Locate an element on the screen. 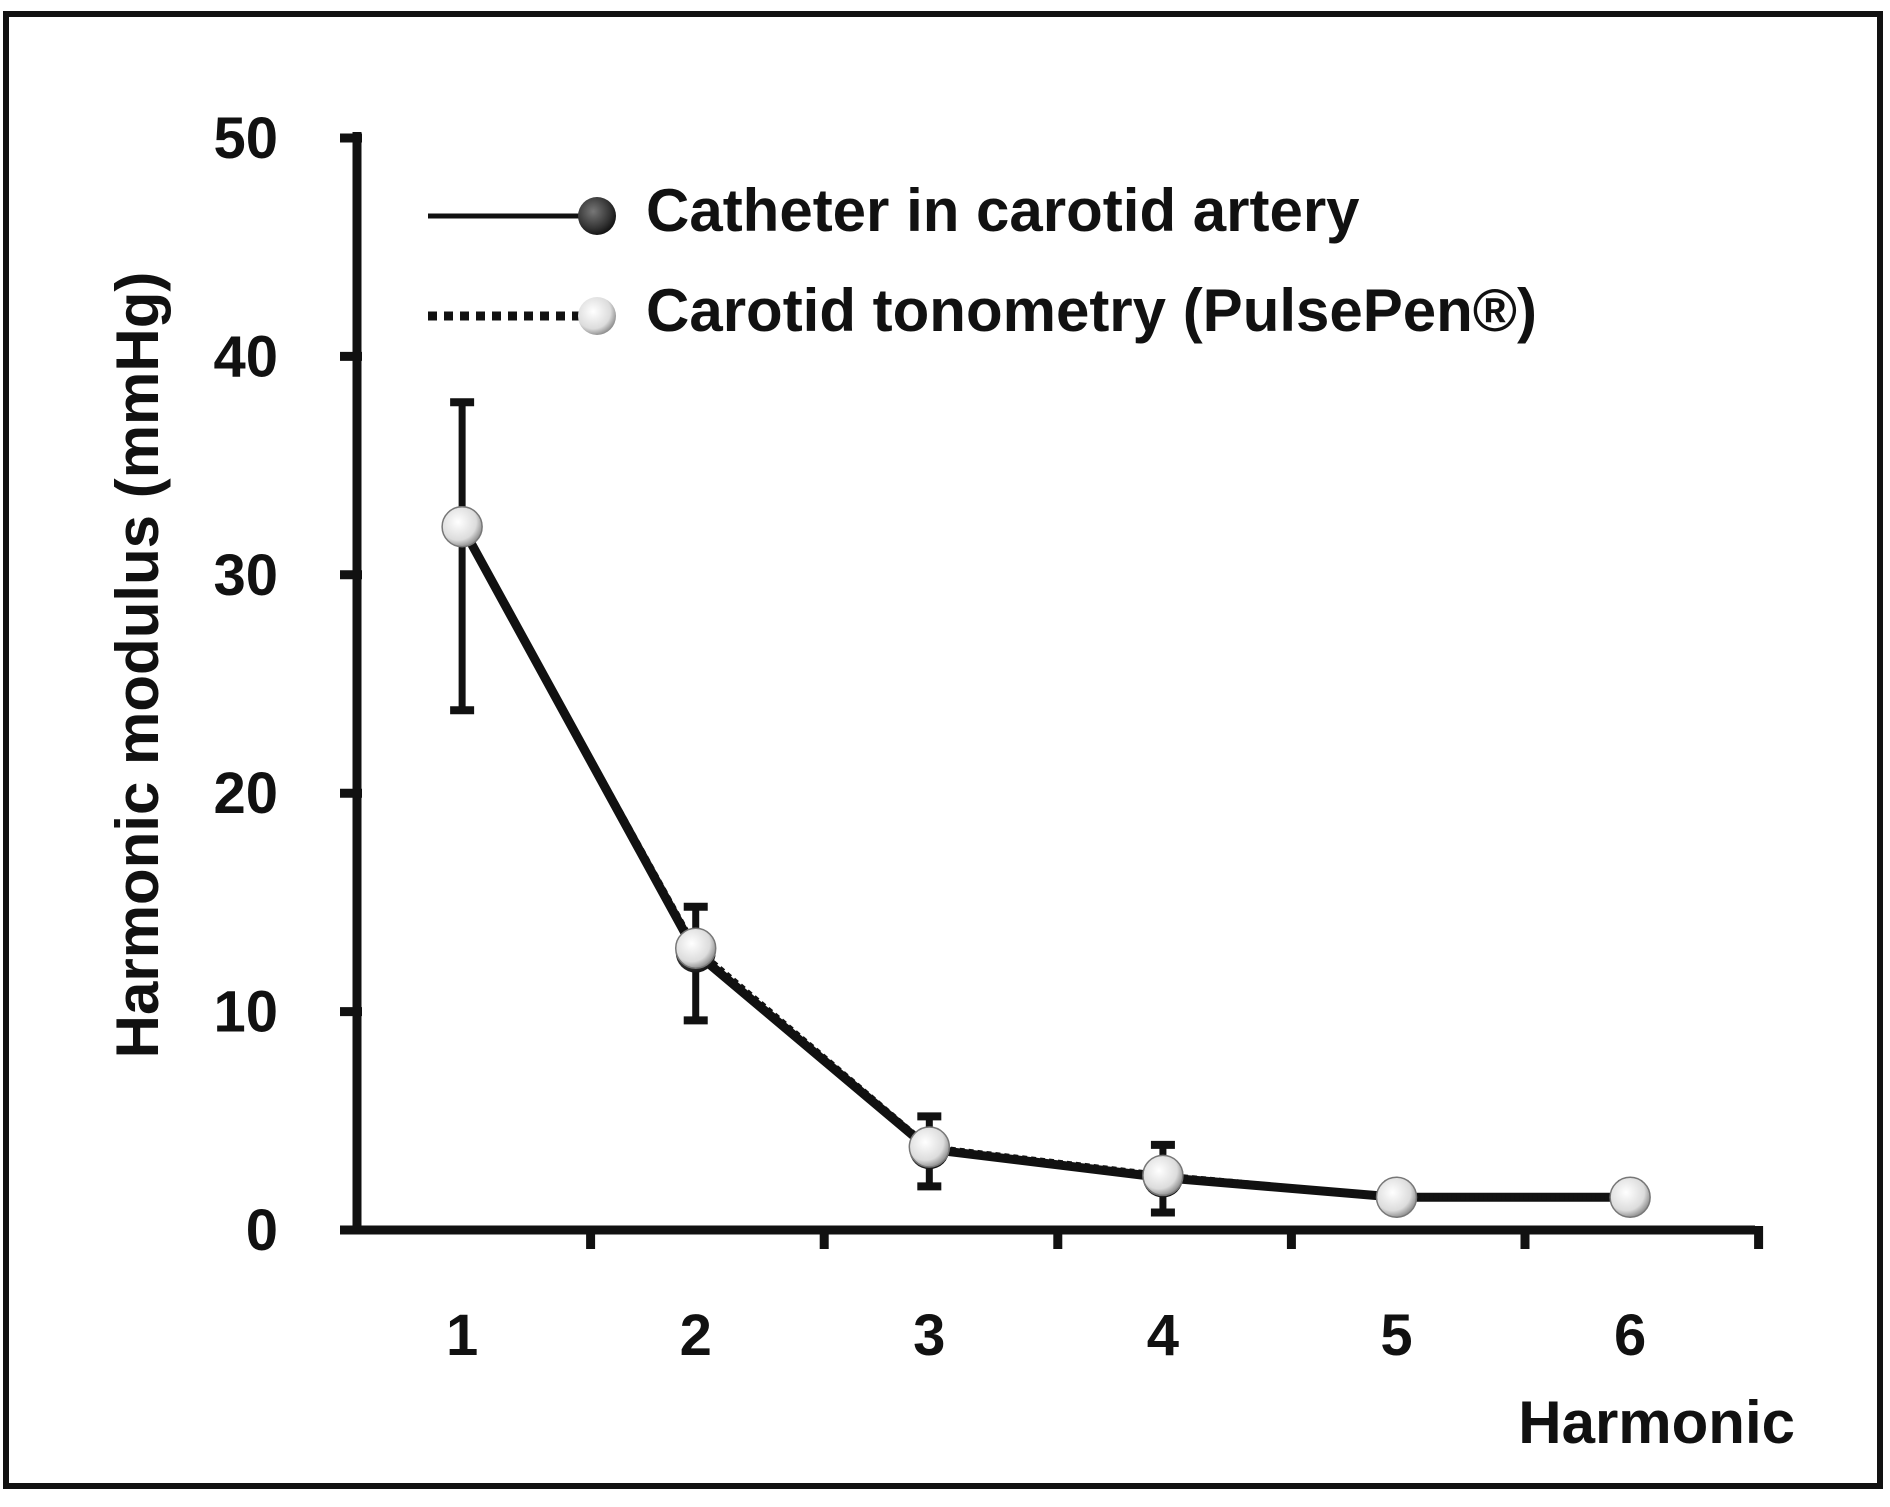  x-axis-title: Harmonic is located at coordinates (1656, 1422).